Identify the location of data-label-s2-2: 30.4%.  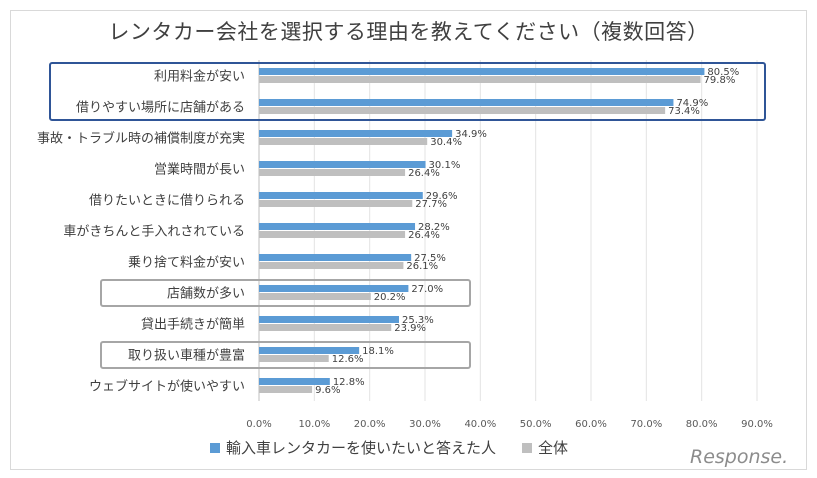
(446, 142).